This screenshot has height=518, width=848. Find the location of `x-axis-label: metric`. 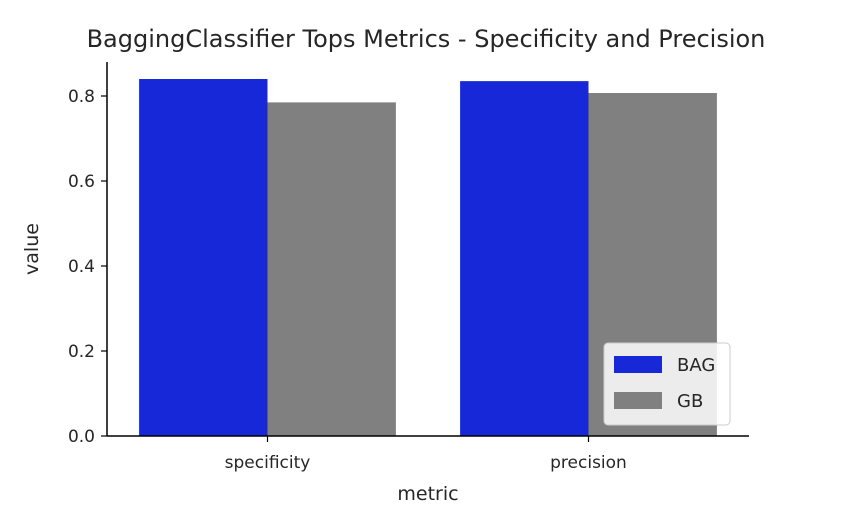

x-axis-label: metric is located at coordinates (427, 494).